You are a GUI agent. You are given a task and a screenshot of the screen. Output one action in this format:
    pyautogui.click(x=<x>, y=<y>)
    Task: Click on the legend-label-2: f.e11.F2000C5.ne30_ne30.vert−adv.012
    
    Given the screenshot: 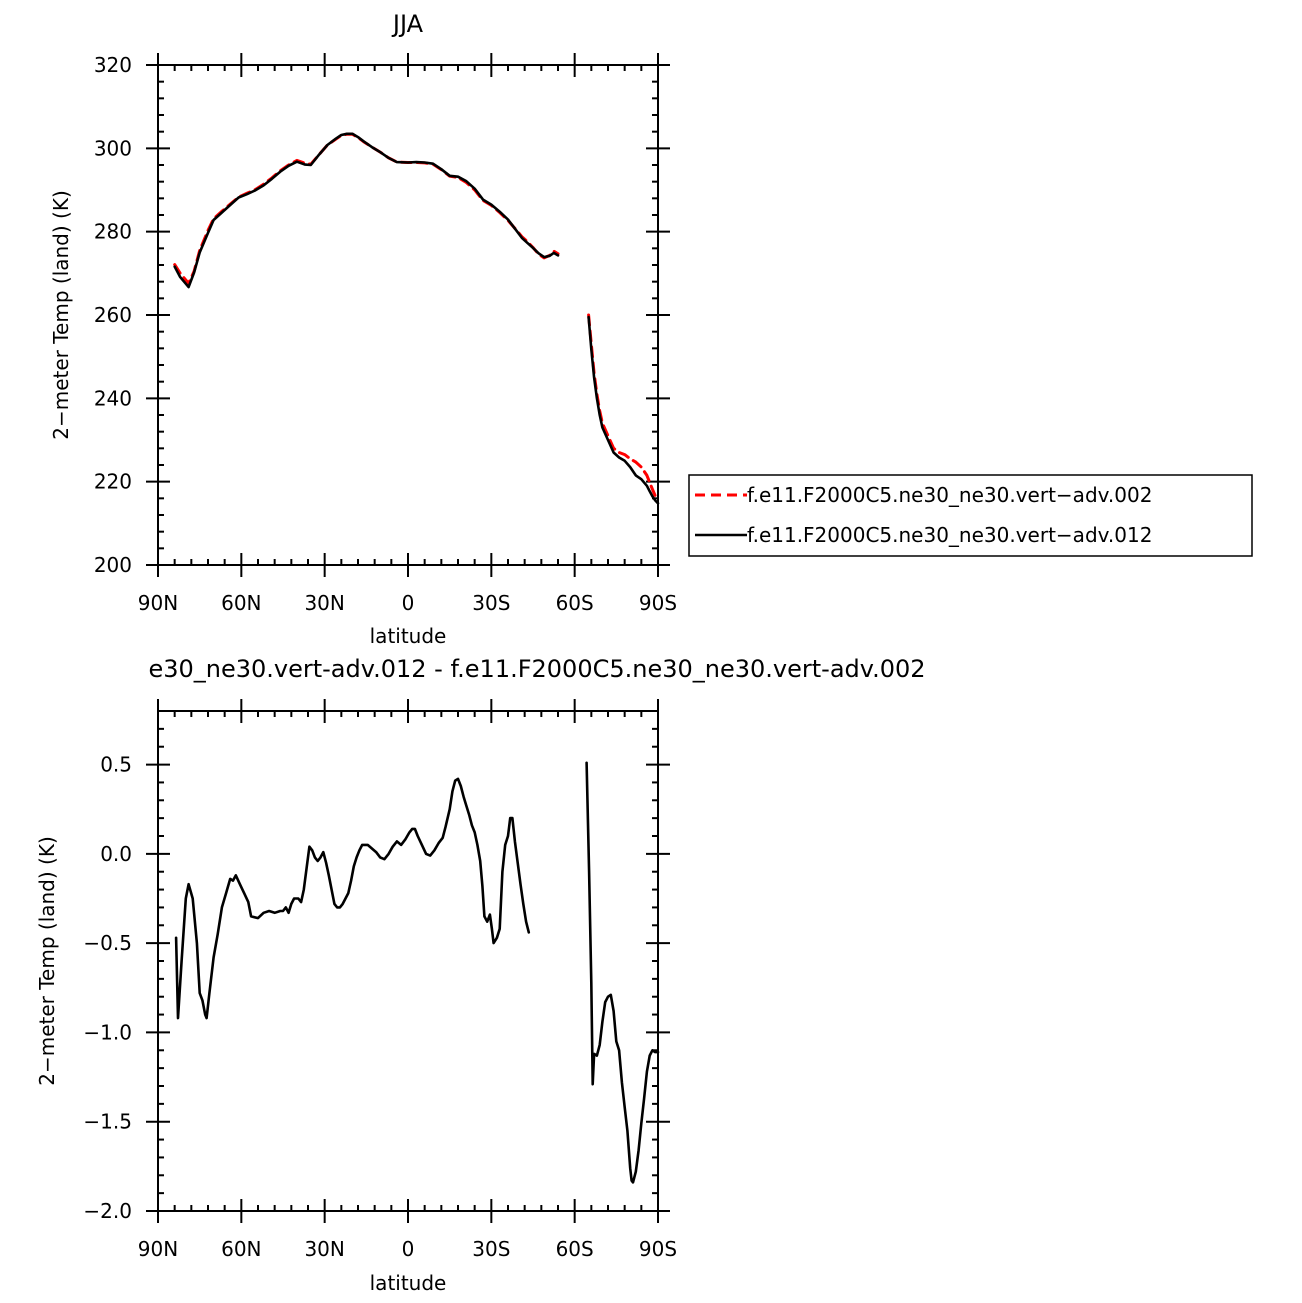 What is the action you would take?
    pyautogui.click(x=949, y=535)
    